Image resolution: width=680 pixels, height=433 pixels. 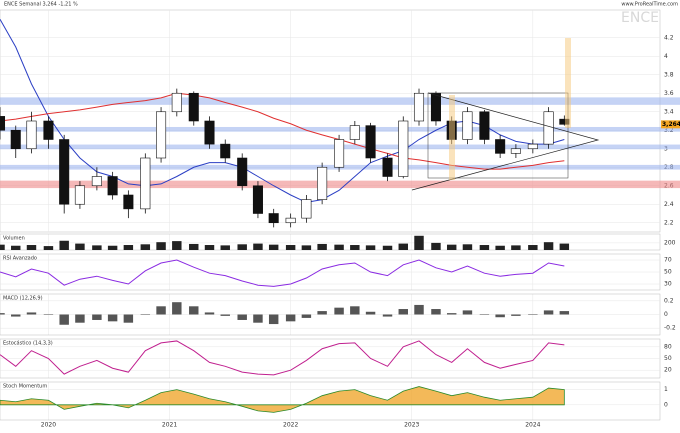 What do you see at coordinates (282, 399) in the screenshot?
I see `indicator-area` at bounding box center [282, 399].